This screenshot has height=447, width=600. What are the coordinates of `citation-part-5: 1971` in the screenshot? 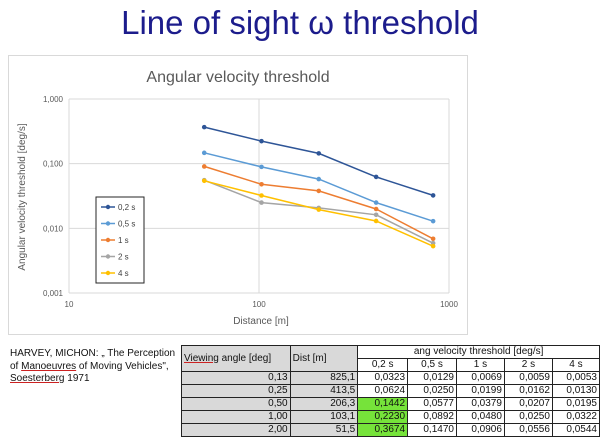 It's located at (77, 378).